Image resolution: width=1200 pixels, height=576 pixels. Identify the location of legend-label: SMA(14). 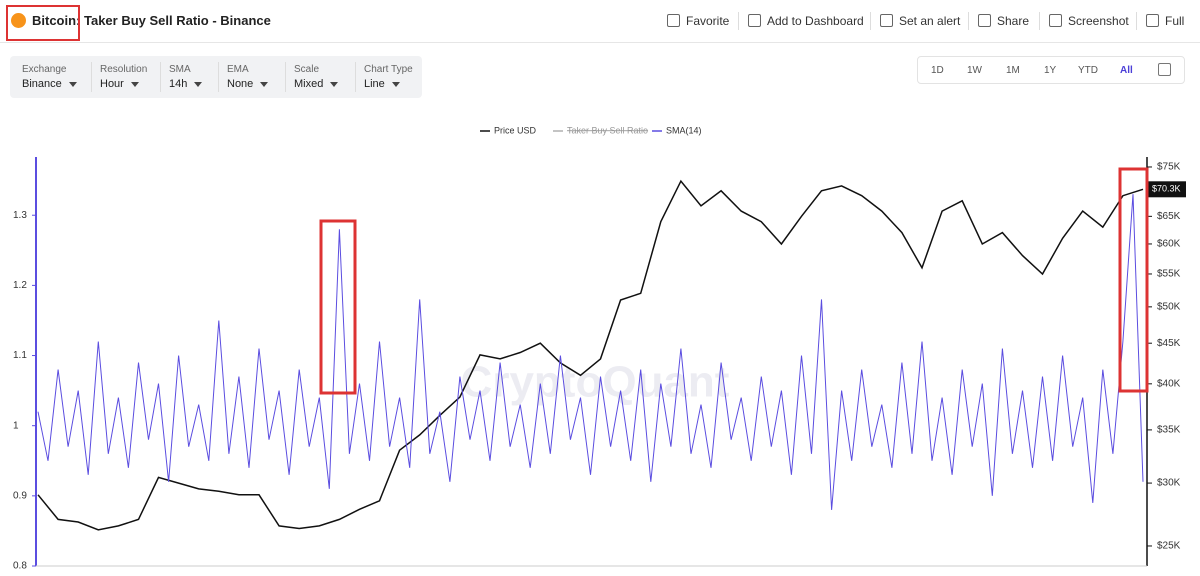
(684, 130).